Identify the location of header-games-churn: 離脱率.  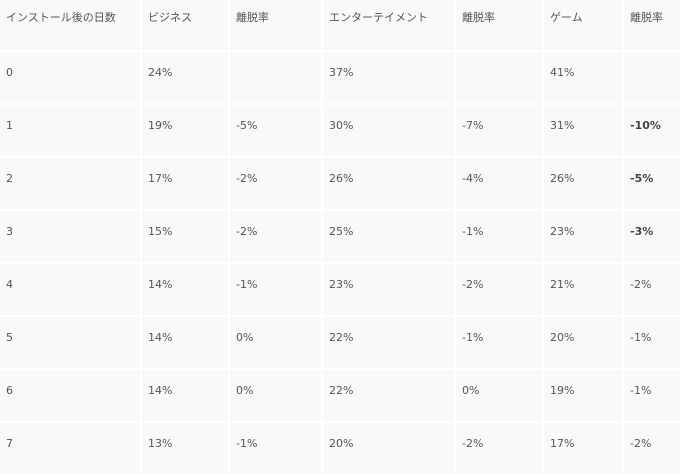
(652, 26).